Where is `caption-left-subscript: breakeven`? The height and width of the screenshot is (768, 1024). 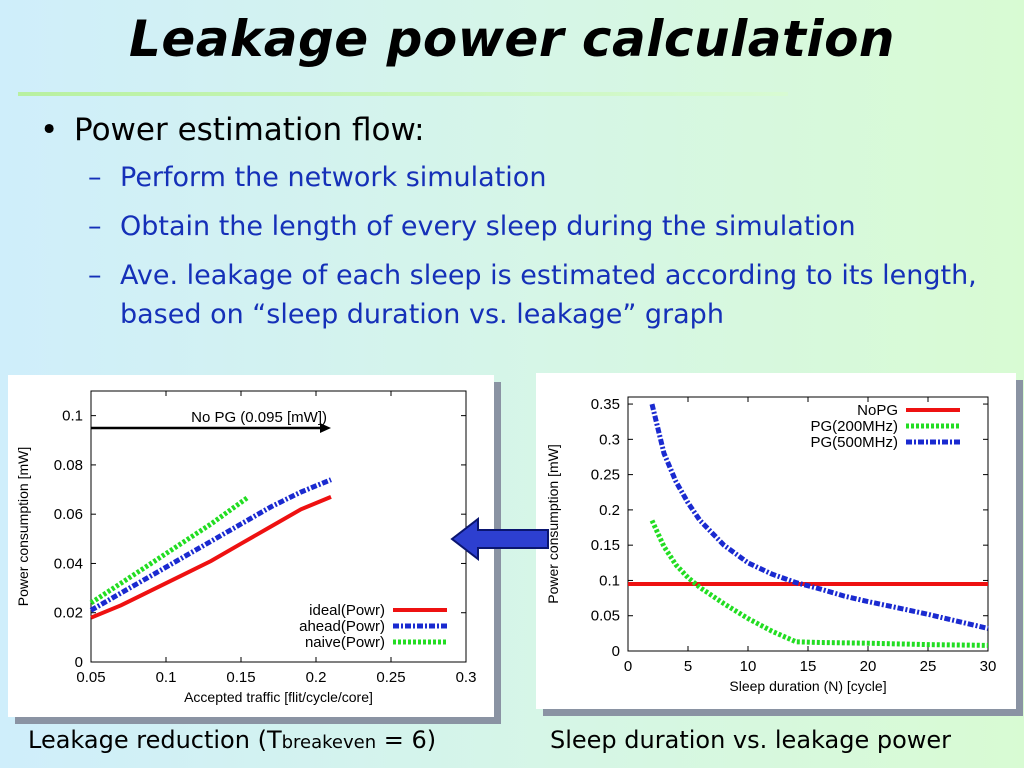 caption-left-subscript: breakeven is located at coordinates (329, 742).